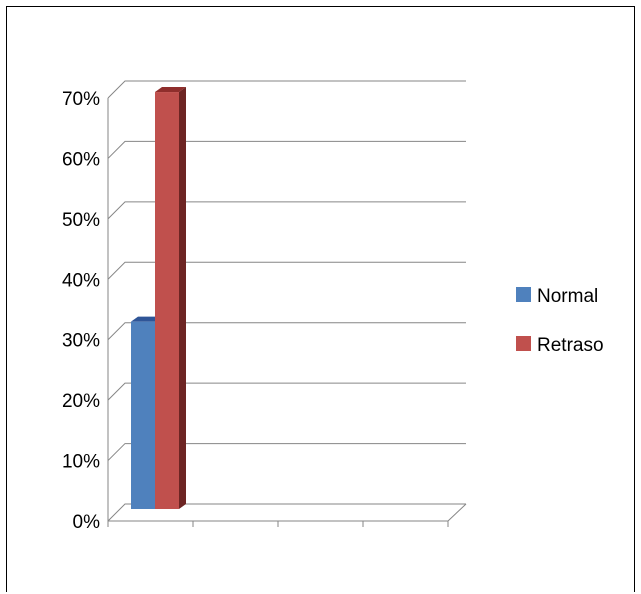 Image resolution: width=641 pixels, height=594 pixels. What do you see at coordinates (567, 296) in the screenshot?
I see `legend-label-normal: Normal` at bounding box center [567, 296].